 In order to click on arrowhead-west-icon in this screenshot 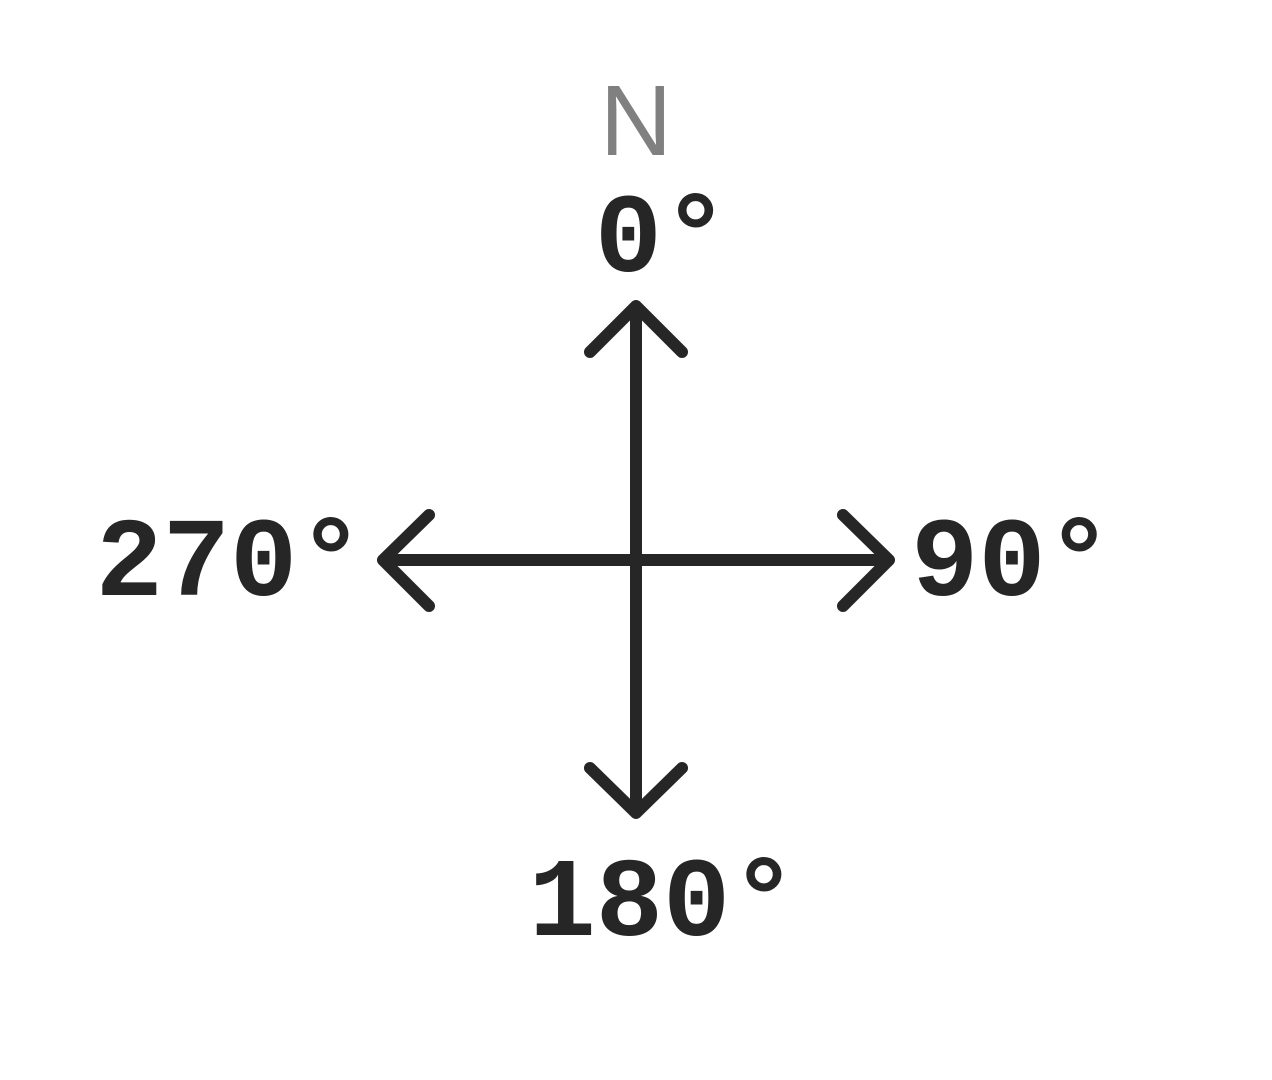, I will do `click(406, 560)`.